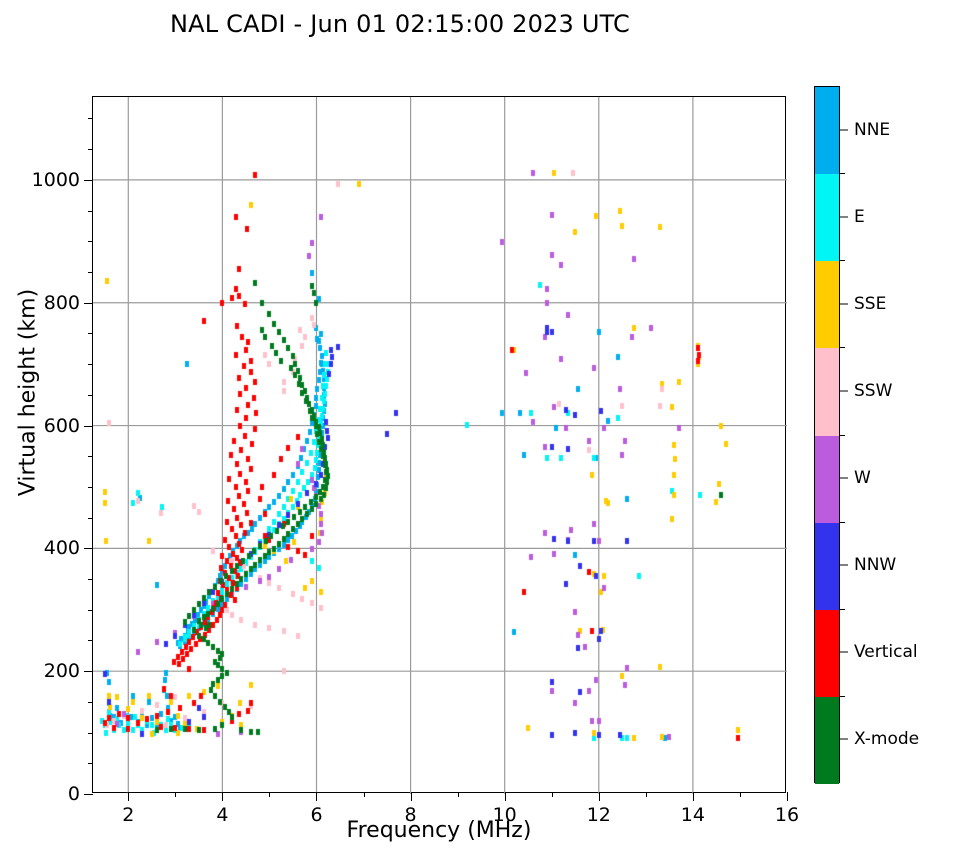  Describe the element at coordinates (844, 391) in the screenshot. I see `colorbar-tick-ssw` at that location.